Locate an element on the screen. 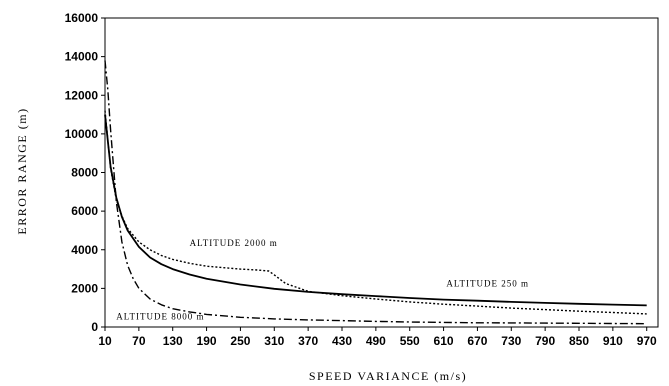  y-tick-label: 8000 is located at coordinates (84, 173).